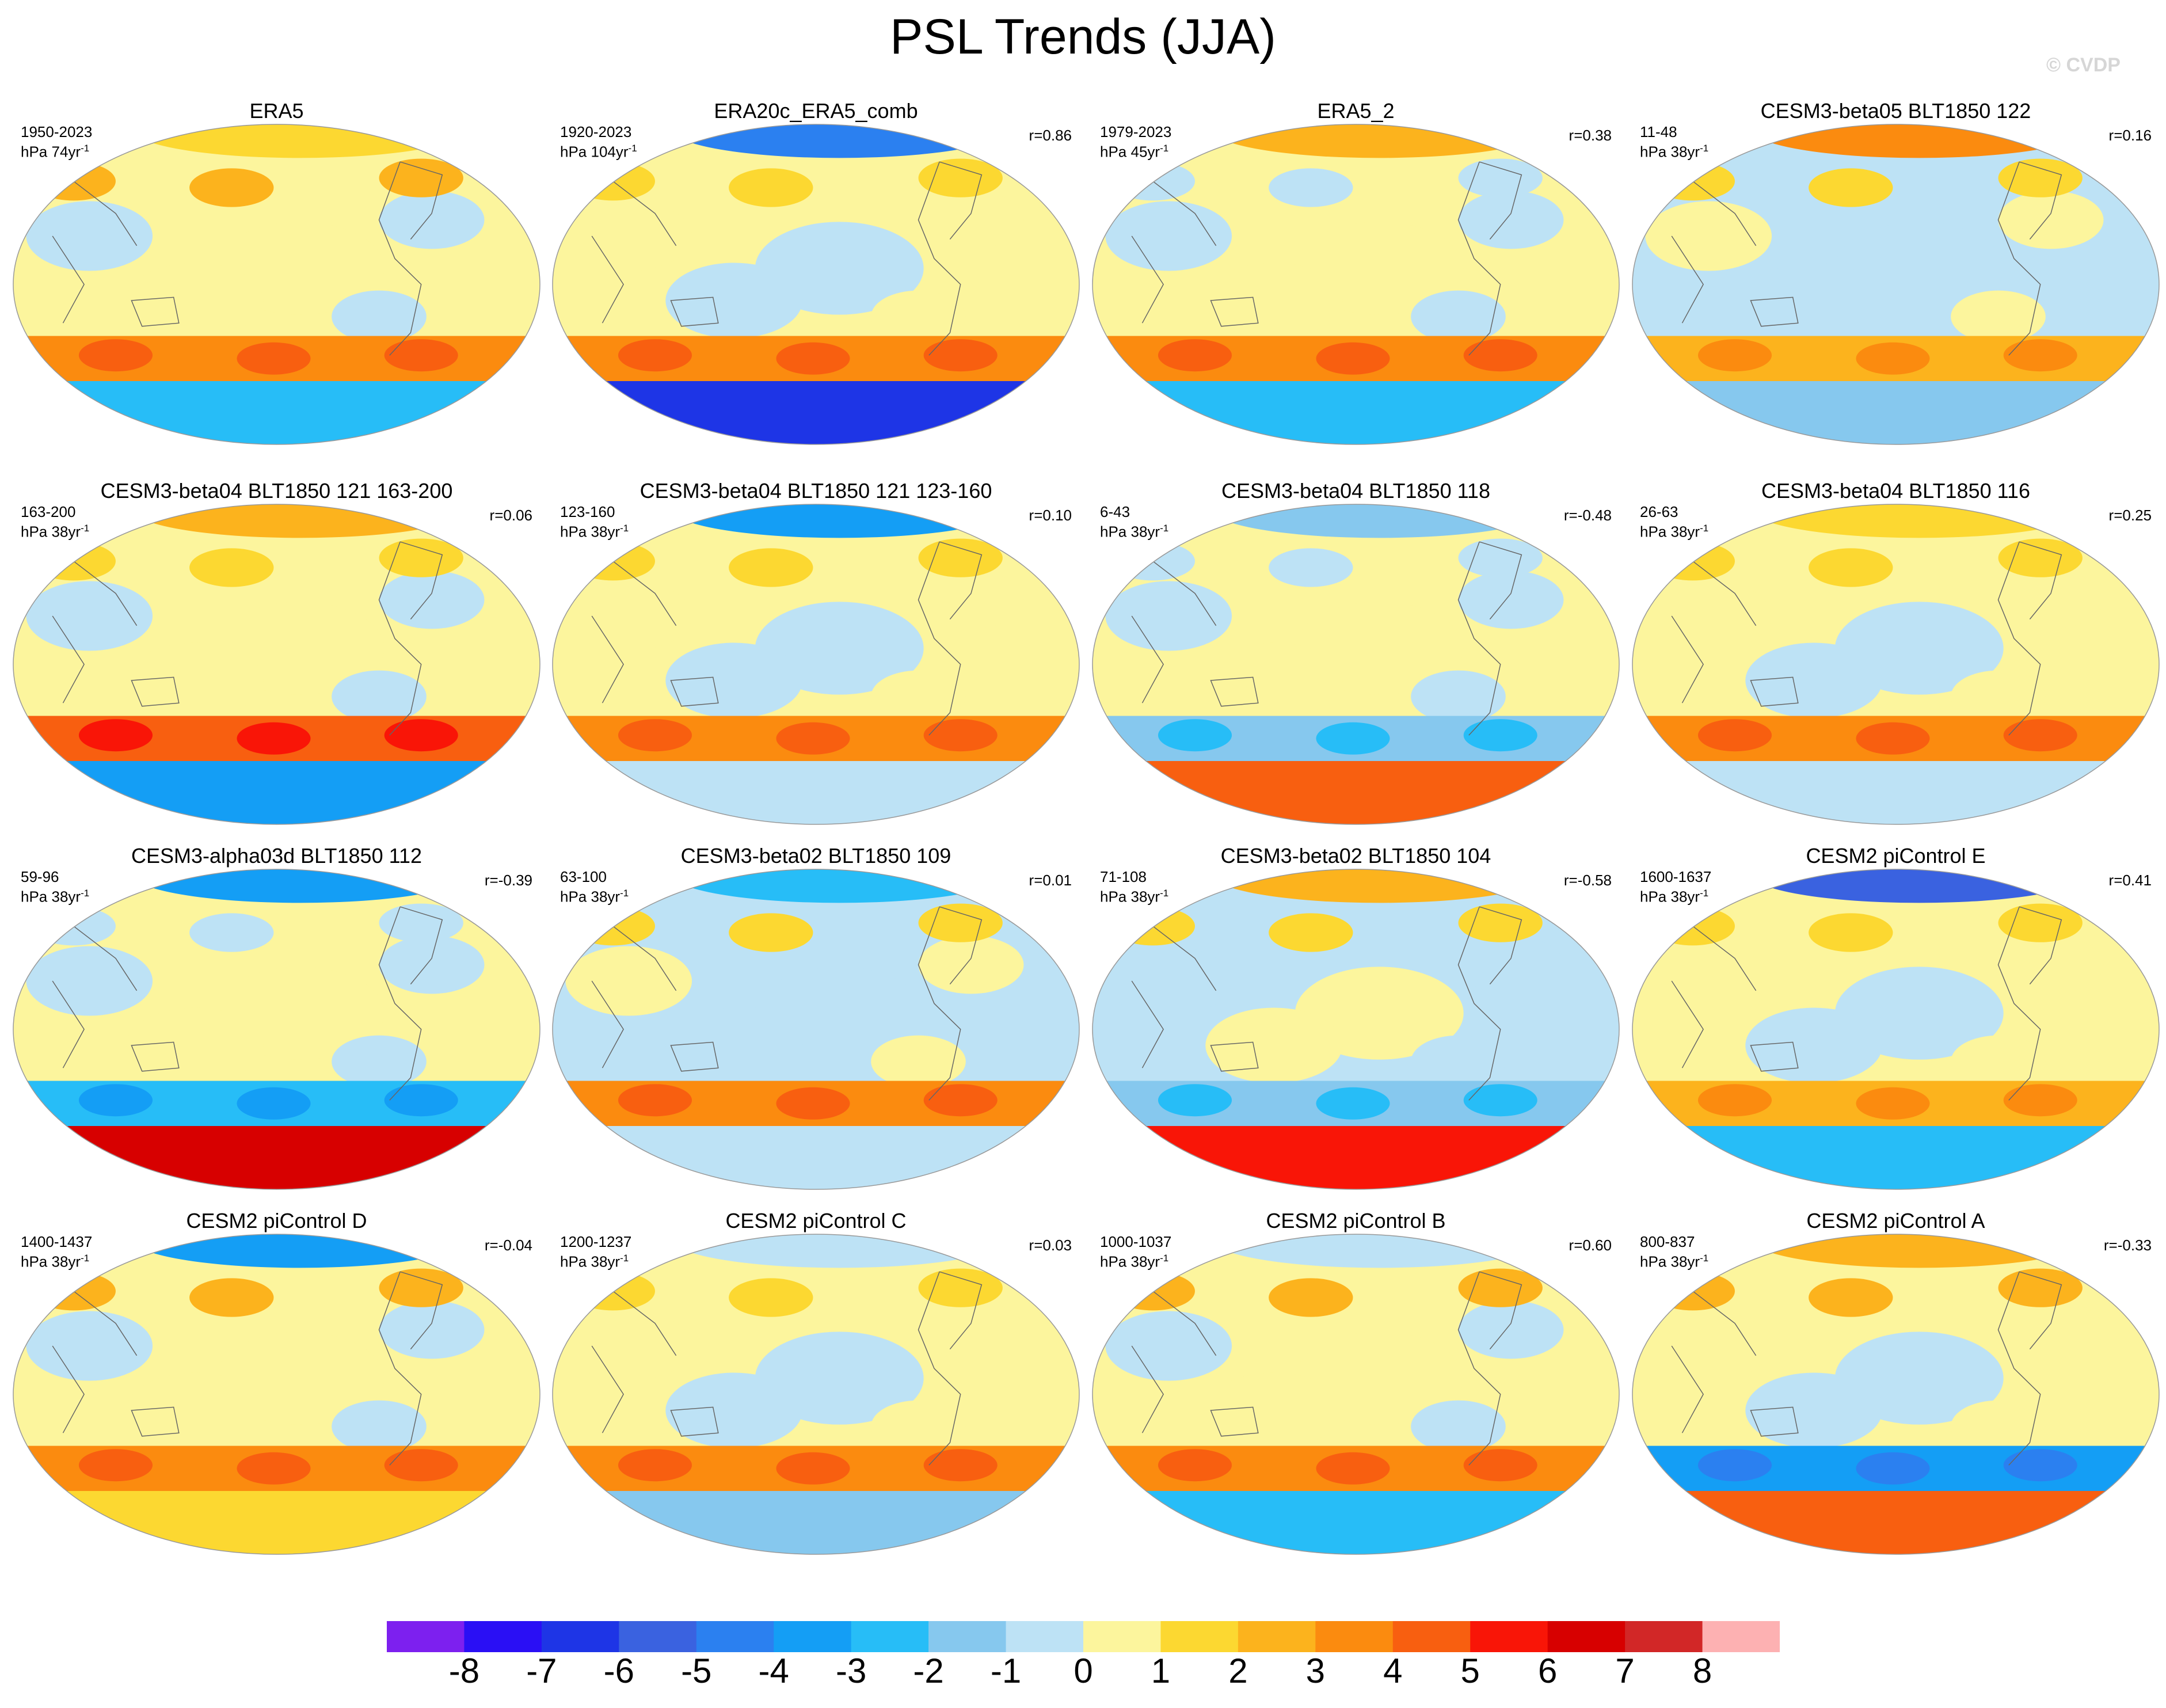 The width and height of the screenshot is (2166, 1708). I want to click on map-panel: ERA5_2 1979-2023 hPa 45yr-1 r=0.38, so click(1356, 273).